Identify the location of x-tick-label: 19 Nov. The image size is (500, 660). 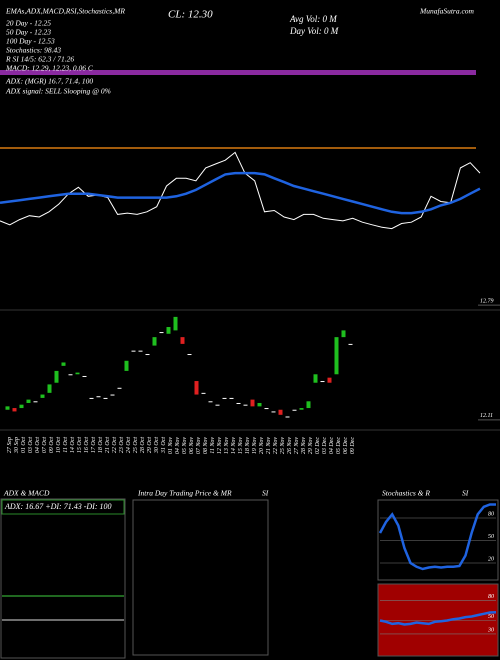
(255, 446).